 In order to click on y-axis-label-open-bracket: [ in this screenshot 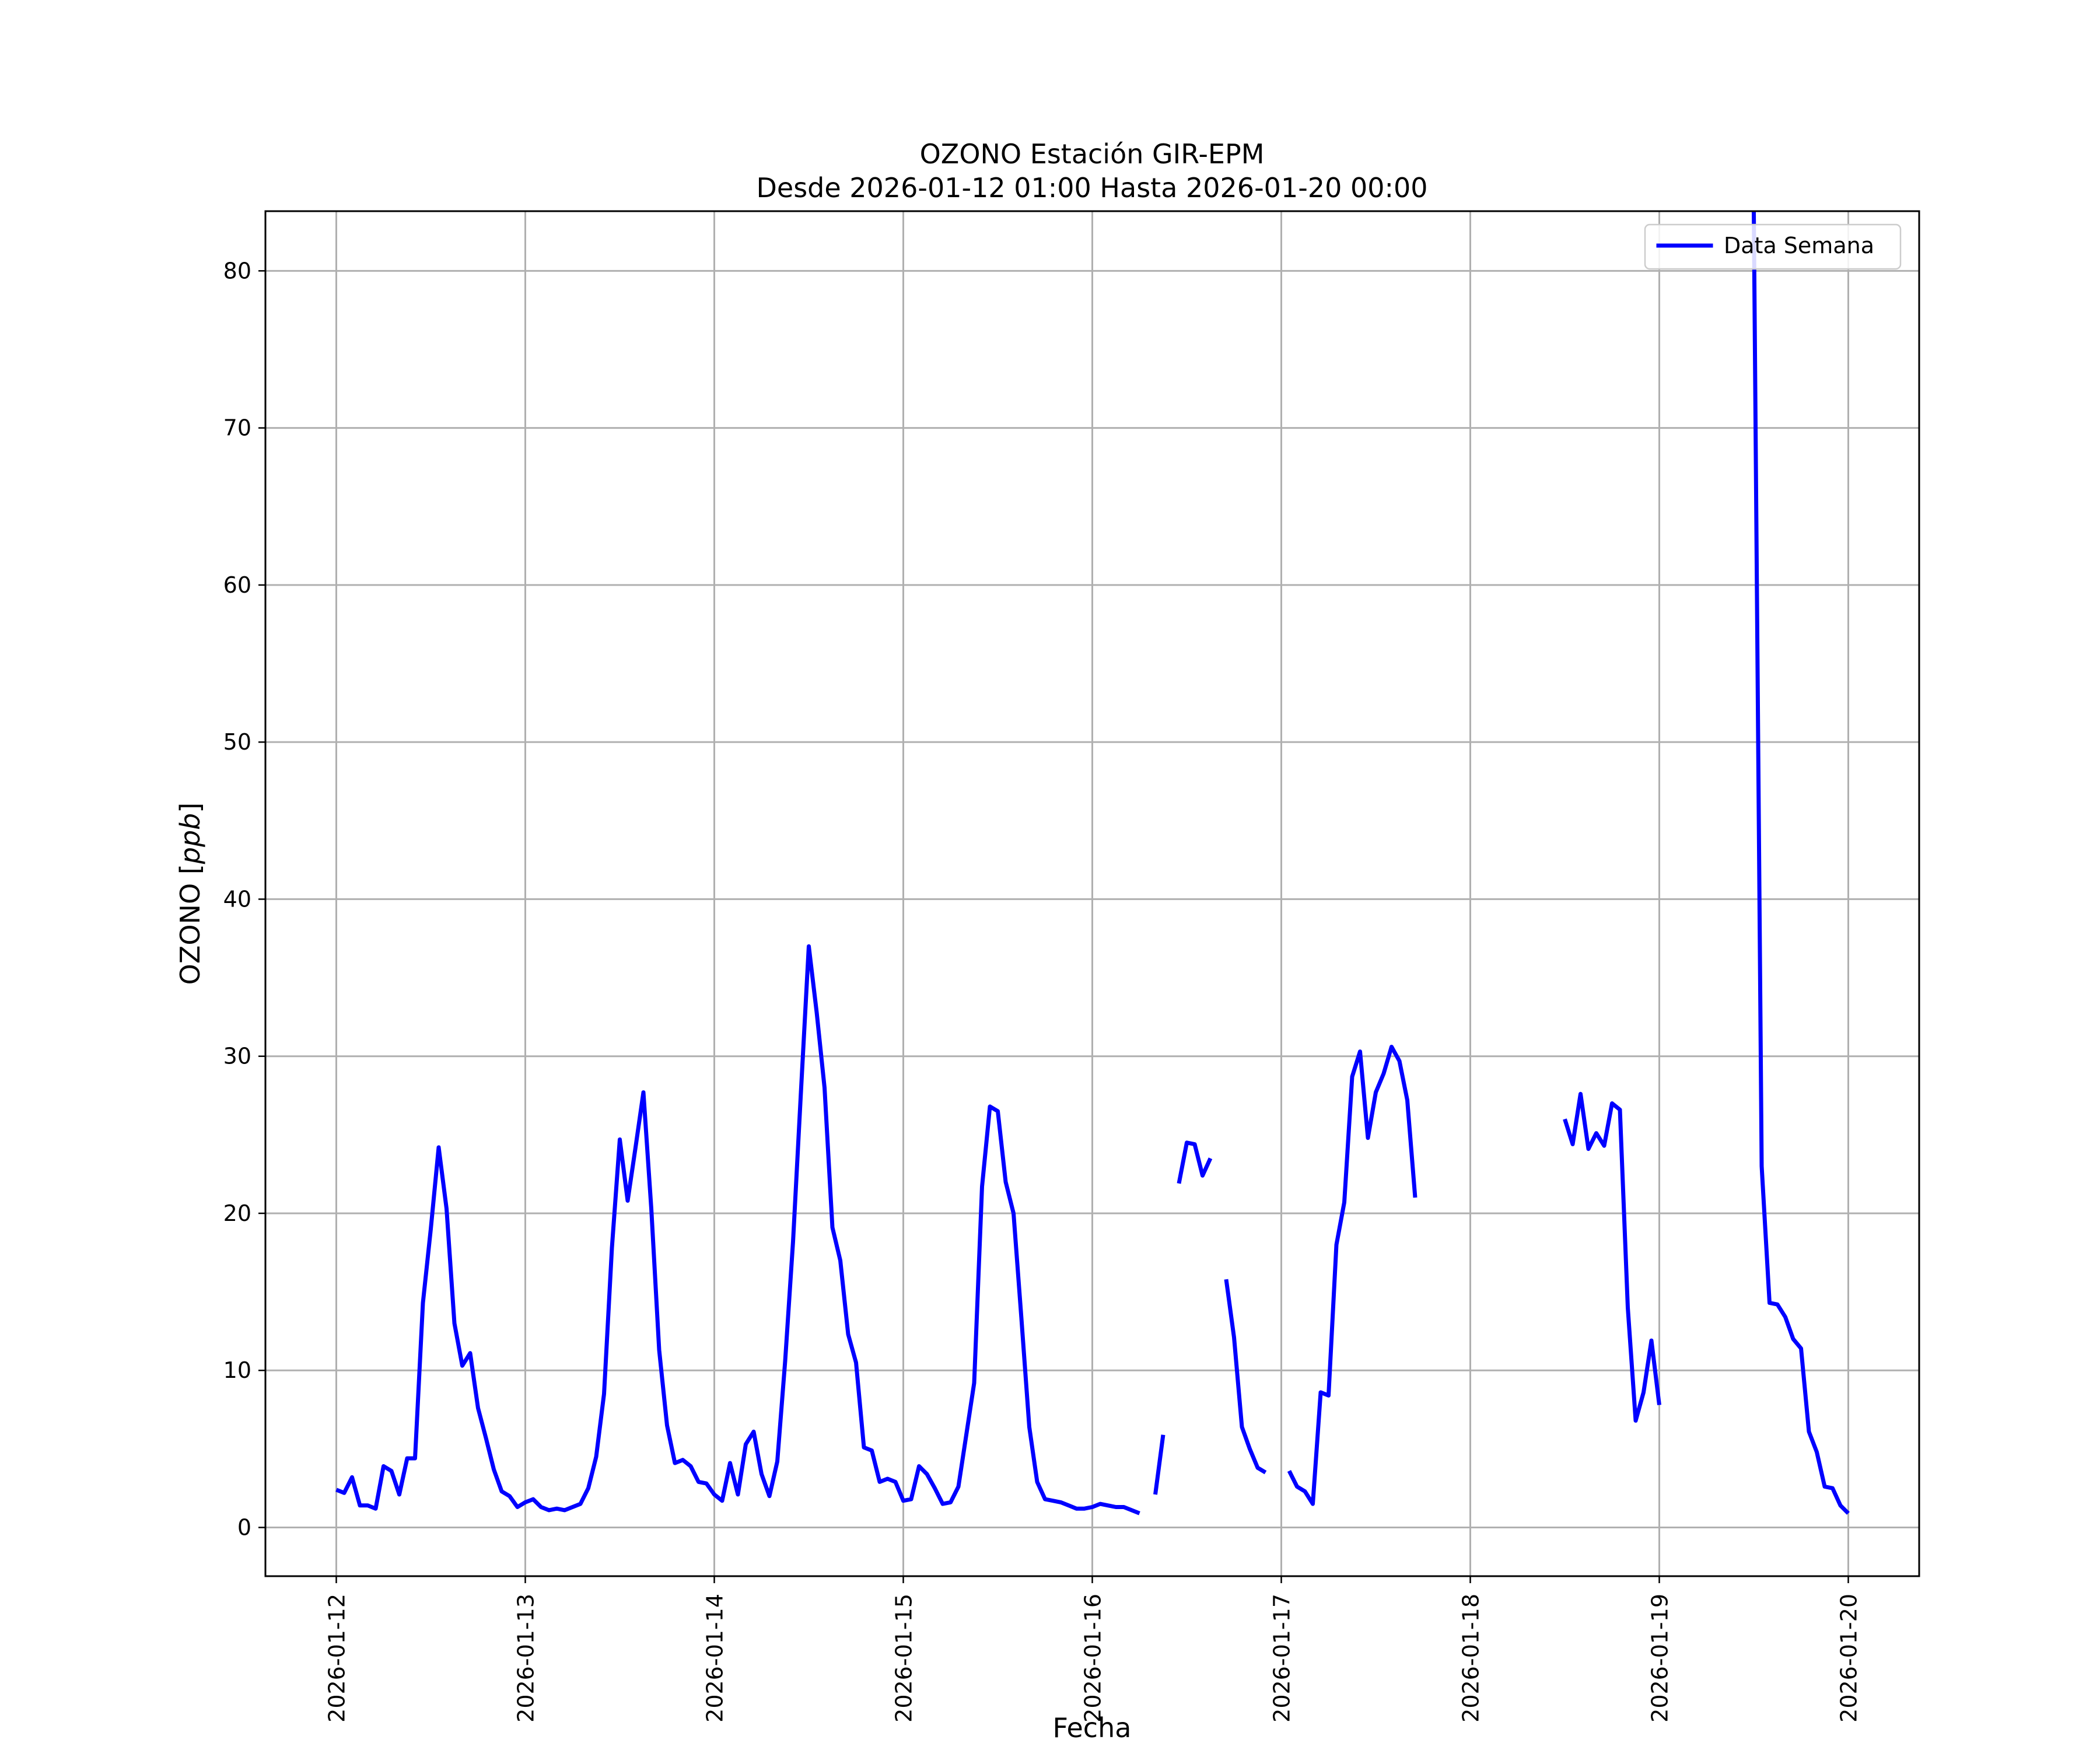, I will do `click(190, 873)`.